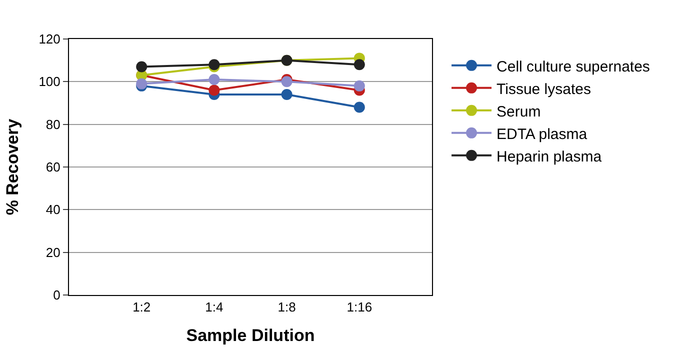 Image resolution: width=694 pixels, height=355 pixels. I want to click on y-tick-label: 100, so click(49, 82).